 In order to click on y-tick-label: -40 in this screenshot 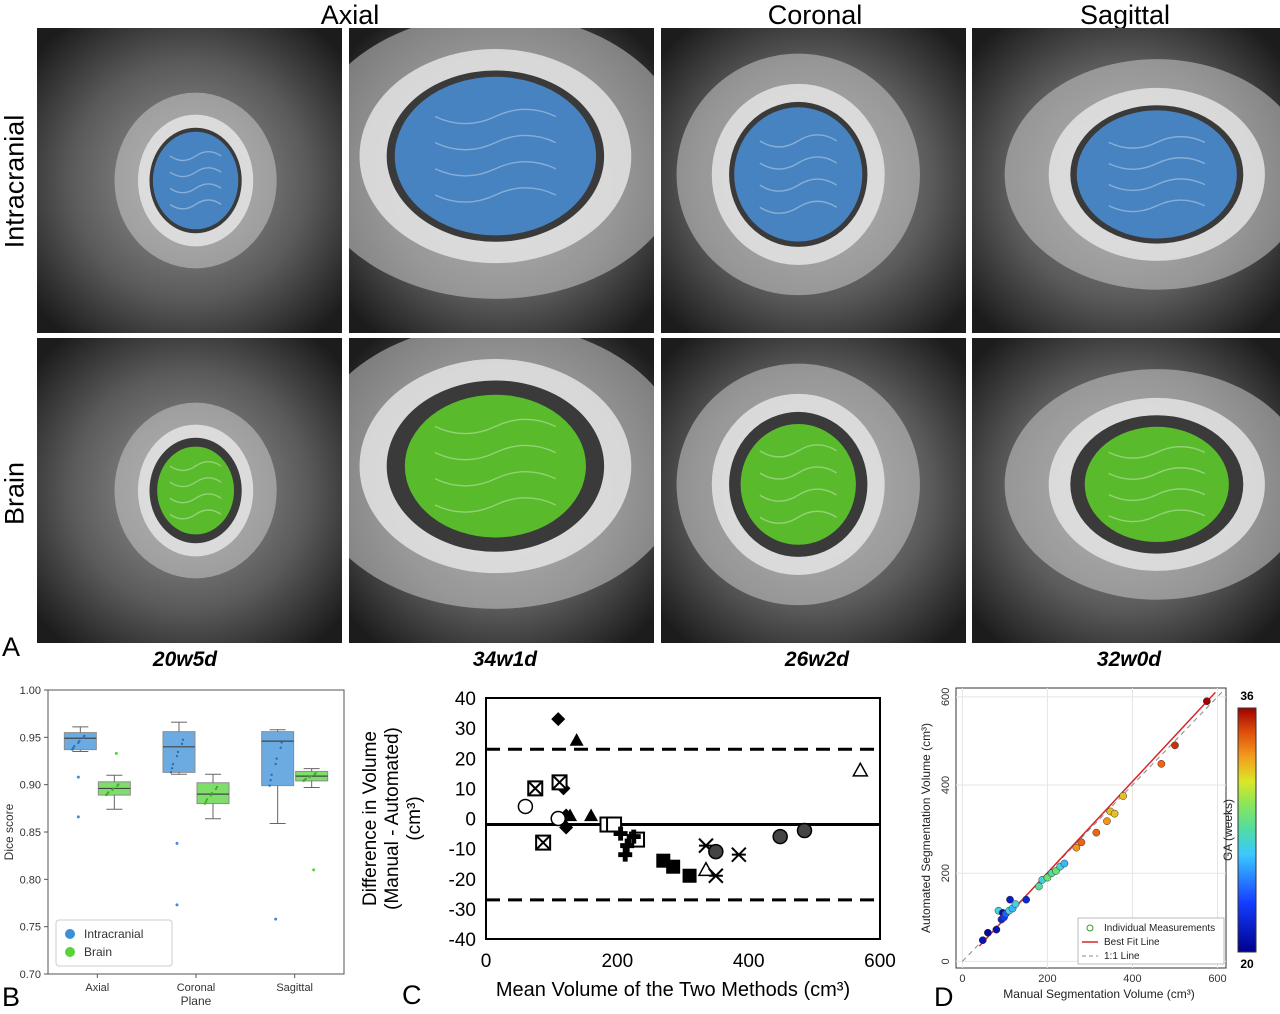, I will do `click(462, 940)`.